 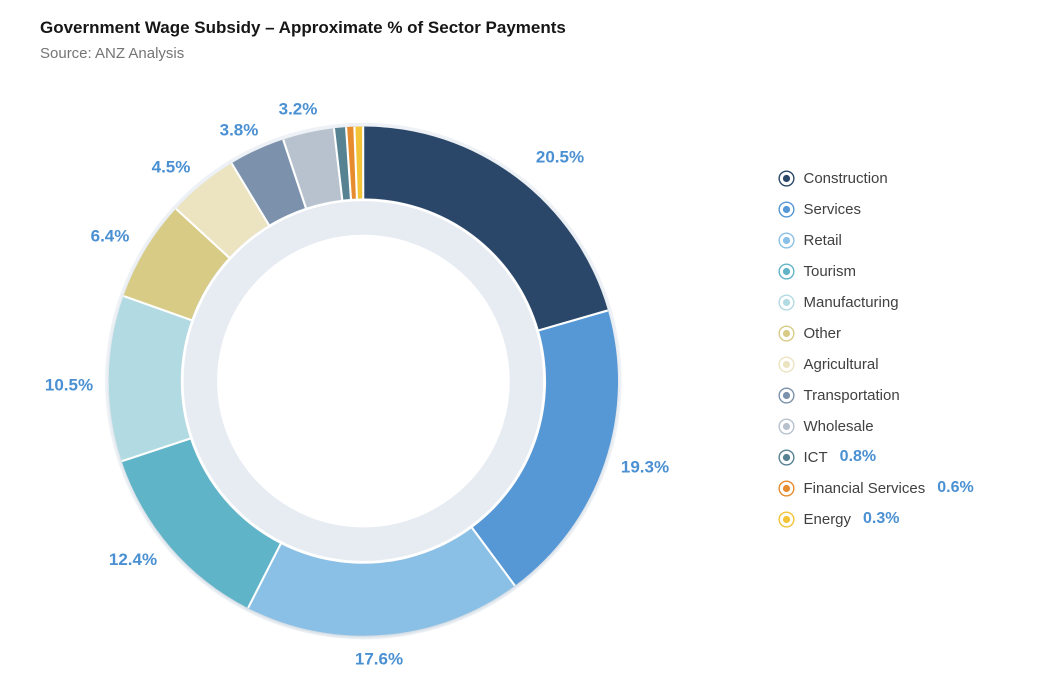 What do you see at coordinates (239, 130) in the screenshot?
I see `svg-text: 3.8%` at bounding box center [239, 130].